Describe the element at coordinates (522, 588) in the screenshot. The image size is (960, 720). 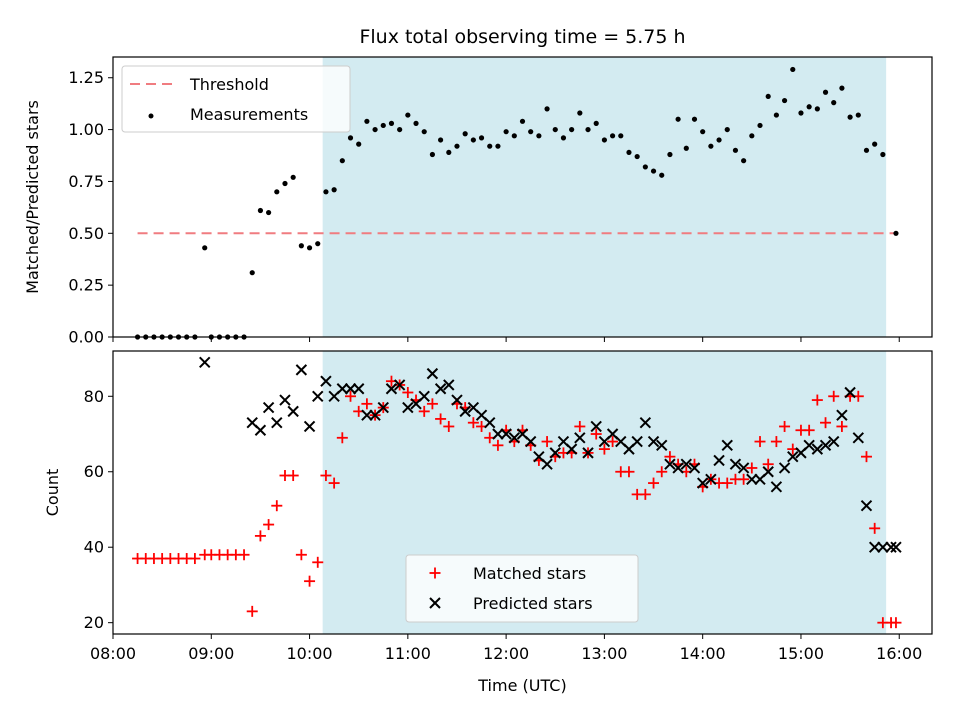
I see `bottom-legend: Matched stars Predicted stars` at that location.